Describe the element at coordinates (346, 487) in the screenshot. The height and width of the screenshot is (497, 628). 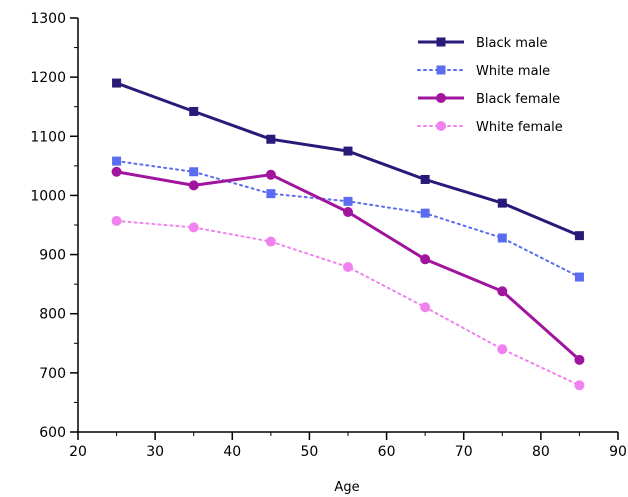
I see `x-axis-title: Age` at that location.